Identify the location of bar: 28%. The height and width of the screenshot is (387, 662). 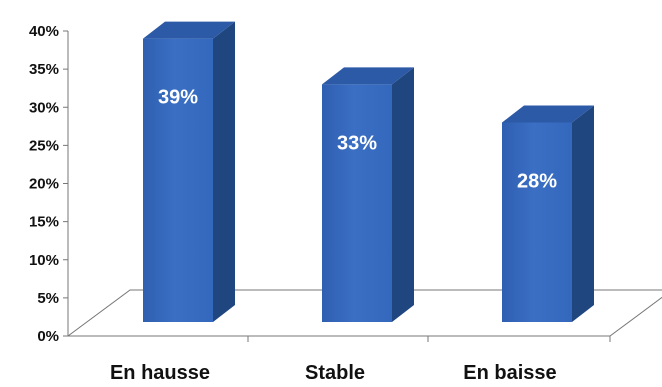
(548, 213).